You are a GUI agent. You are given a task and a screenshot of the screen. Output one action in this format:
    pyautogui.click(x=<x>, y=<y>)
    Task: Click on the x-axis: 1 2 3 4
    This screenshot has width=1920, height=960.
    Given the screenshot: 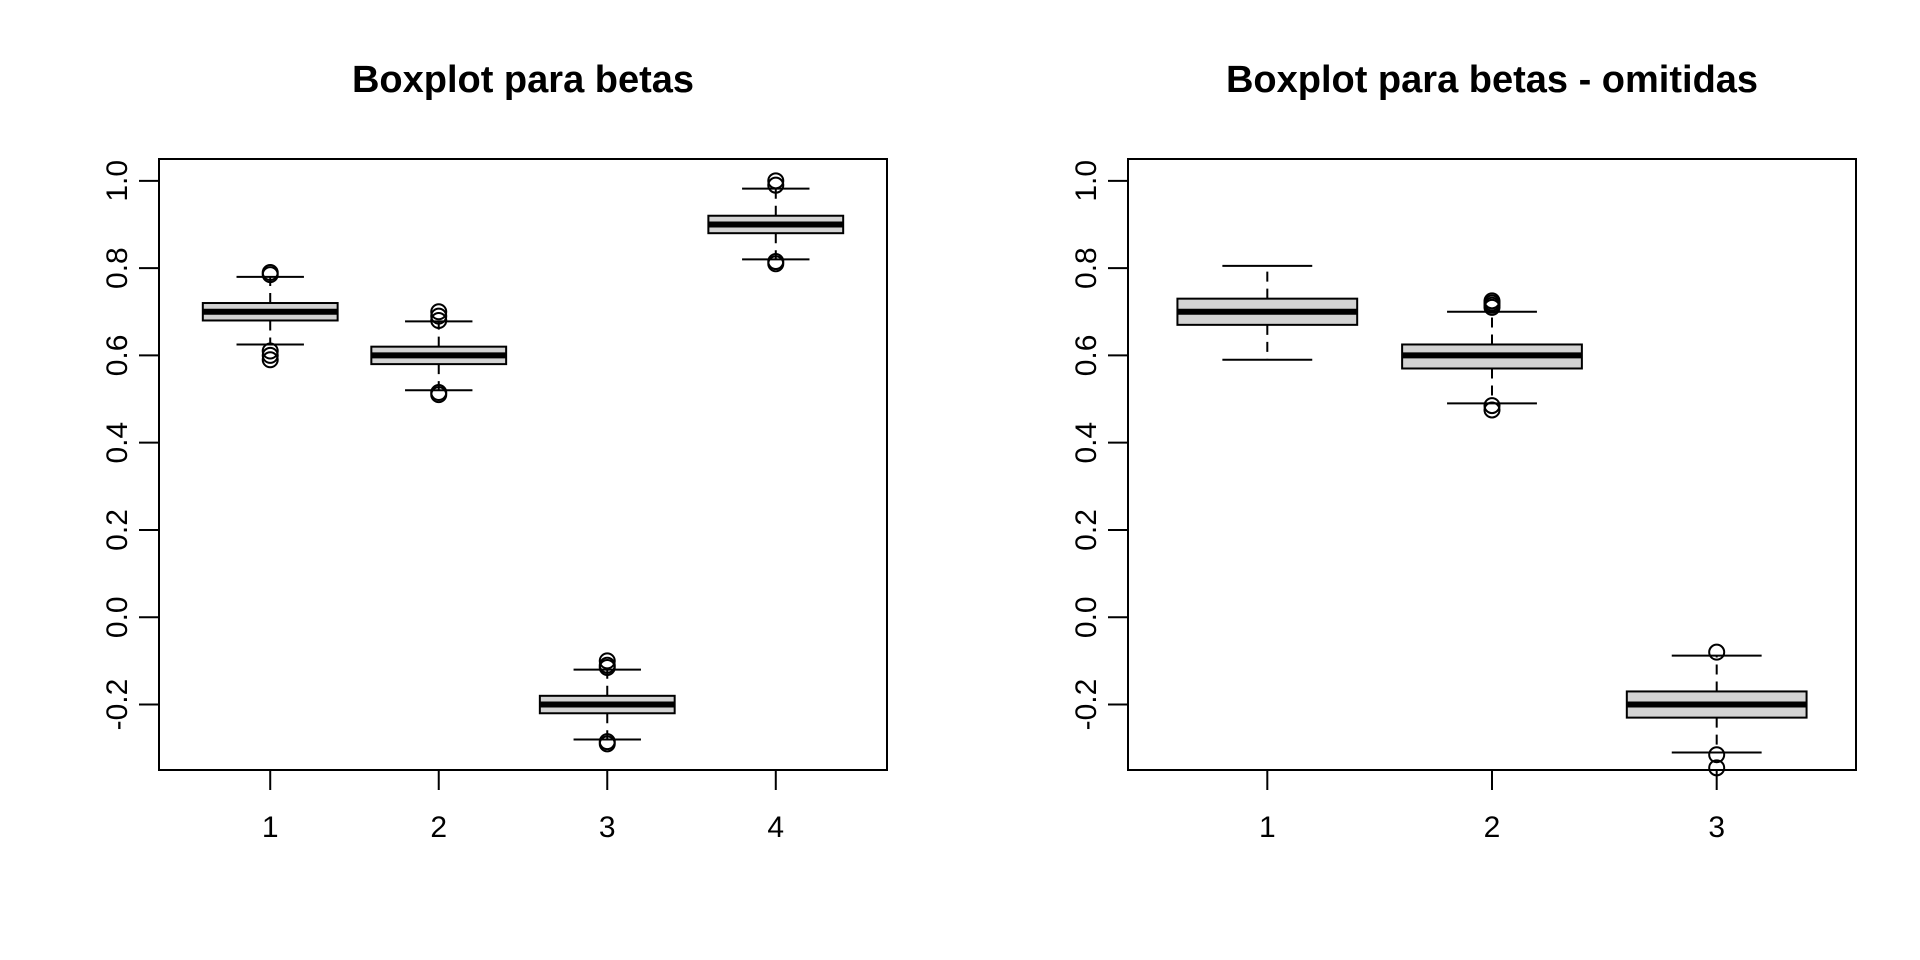 What is the action you would take?
    pyautogui.click(x=523, y=806)
    